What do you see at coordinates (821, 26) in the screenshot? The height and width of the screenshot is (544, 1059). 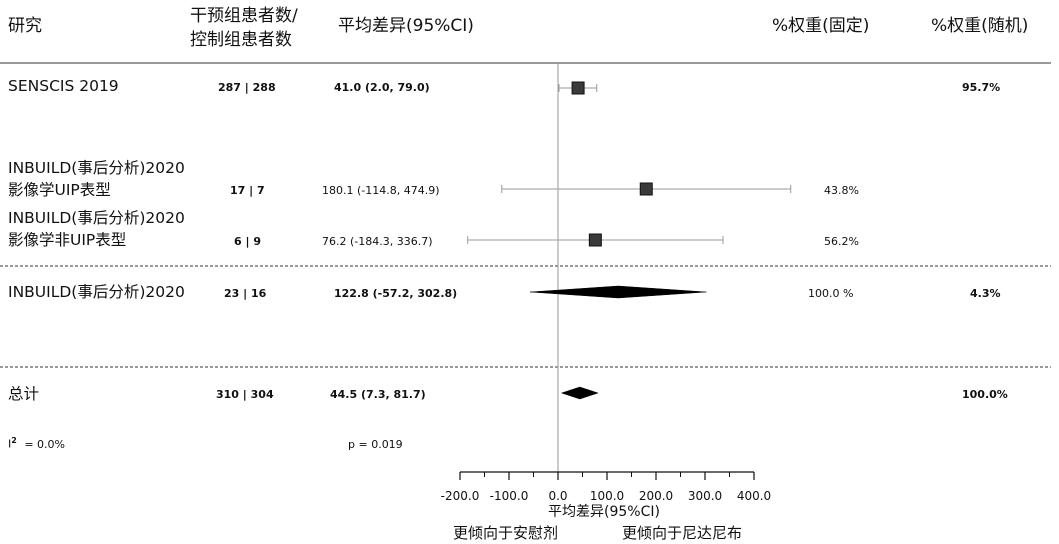 I see `header-weight-fixed: %权重(固定)` at bounding box center [821, 26].